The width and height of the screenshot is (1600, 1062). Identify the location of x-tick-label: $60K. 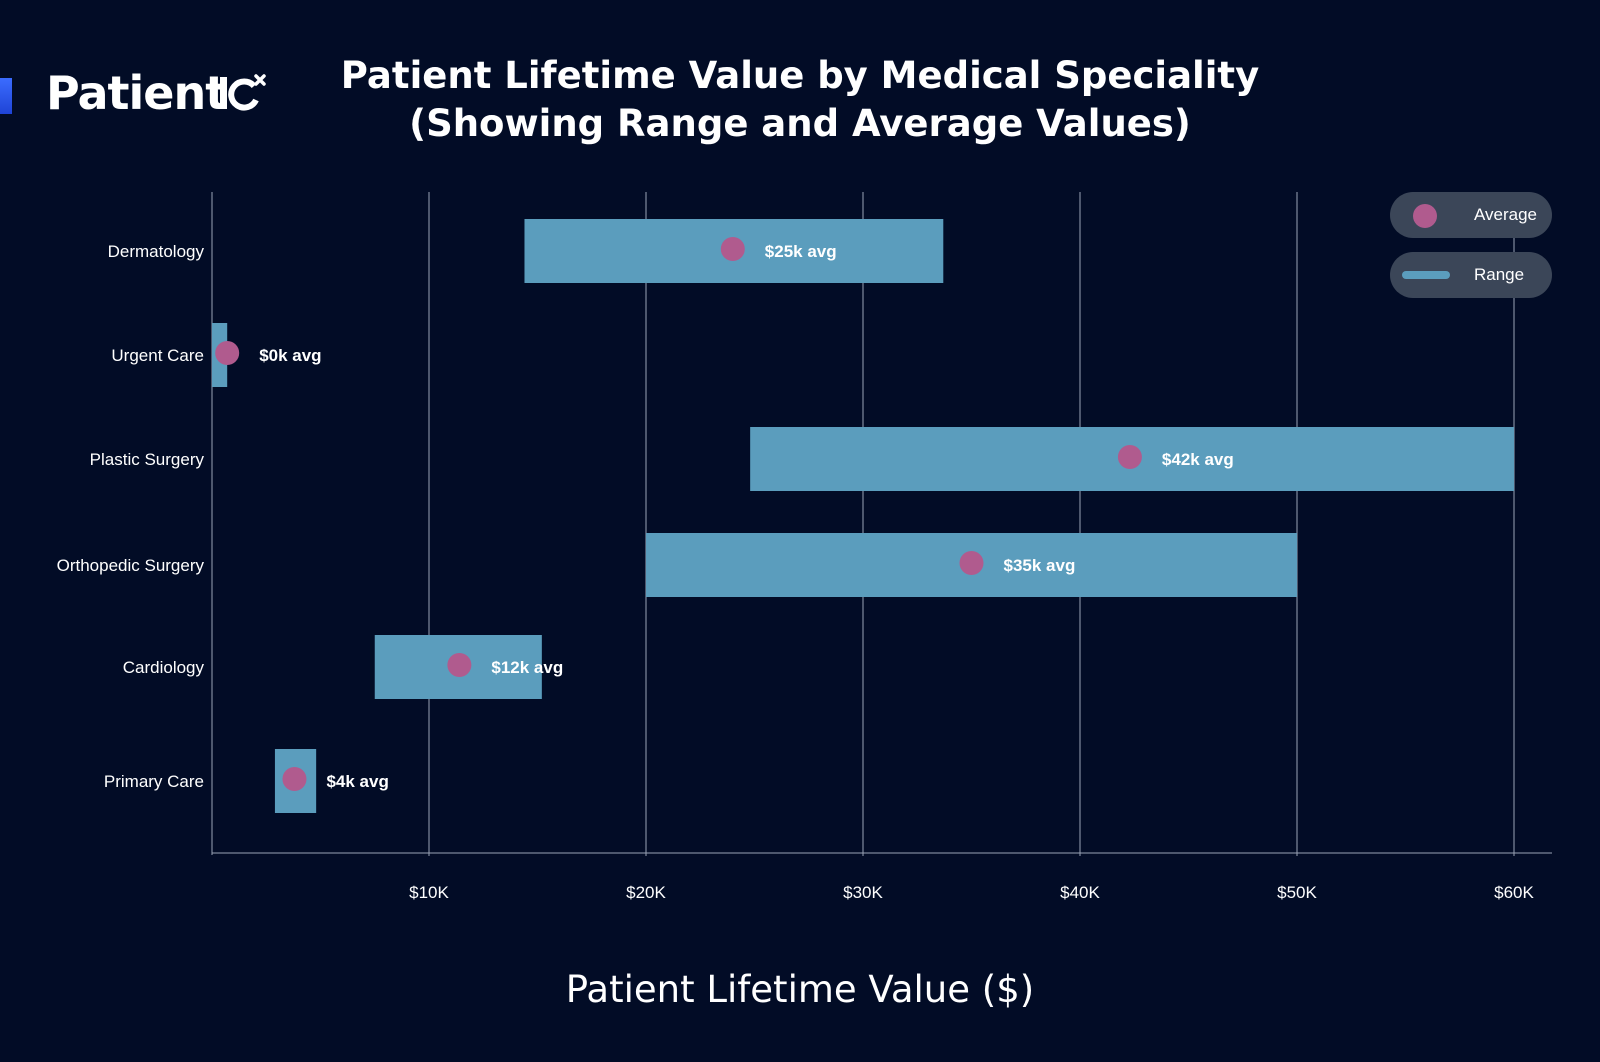
(1514, 892).